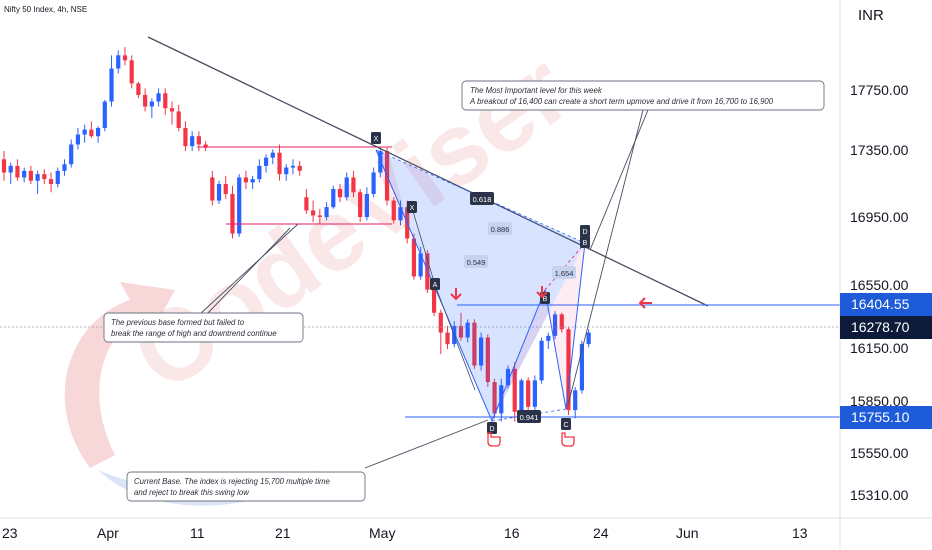 The image size is (932, 550). Describe the element at coordinates (871, 15) in the screenshot. I see `currency-label: INR` at that location.